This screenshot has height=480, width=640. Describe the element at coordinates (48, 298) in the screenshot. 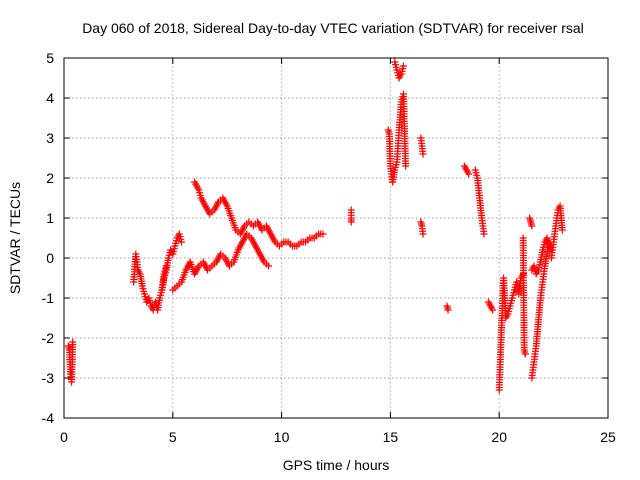

I see `y-tick-label: -1` at that location.